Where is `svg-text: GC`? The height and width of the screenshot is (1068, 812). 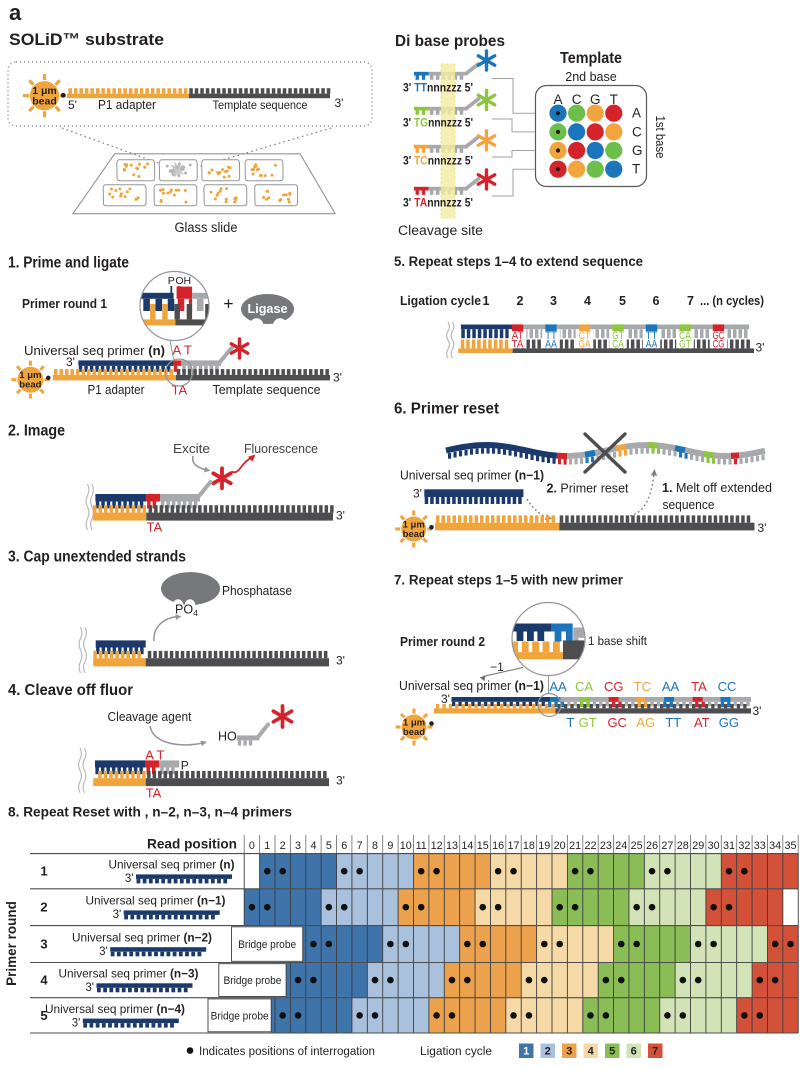 svg-text: GC is located at coordinates (617, 722).